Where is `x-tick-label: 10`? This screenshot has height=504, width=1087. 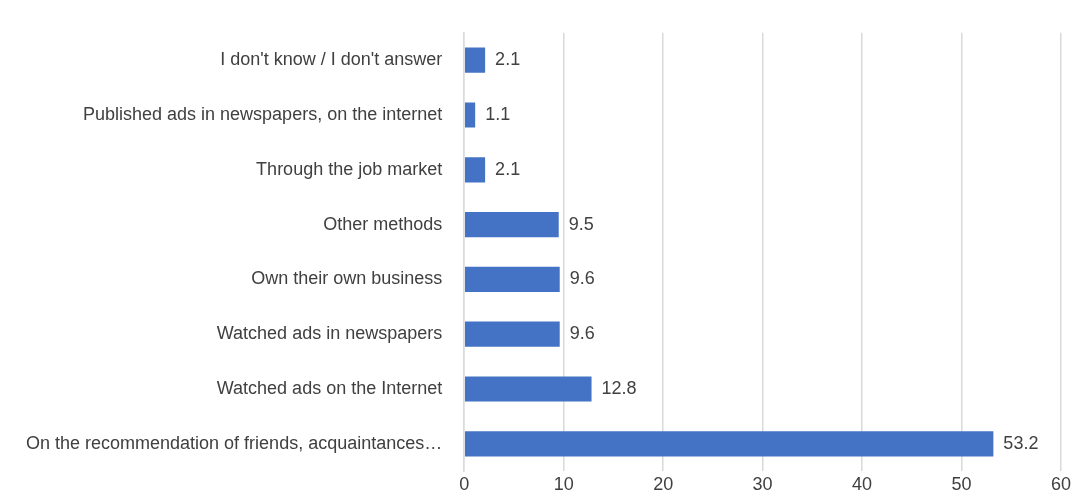
x-tick-label: 10 is located at coordinates (563, 483).